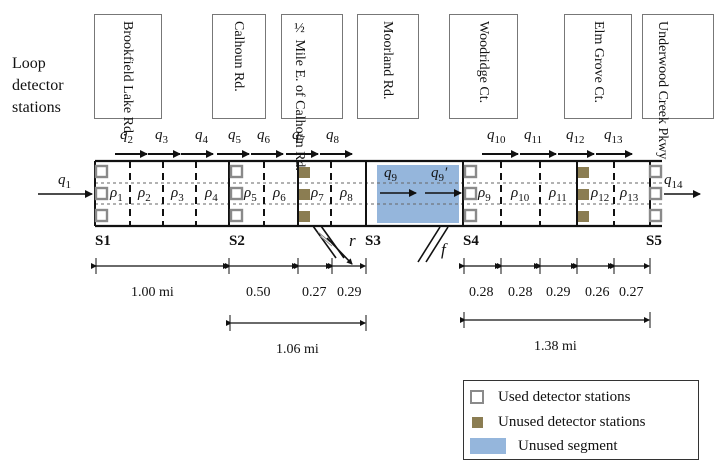  I want to click on flow-label-q10: q10, so click(496, 136).